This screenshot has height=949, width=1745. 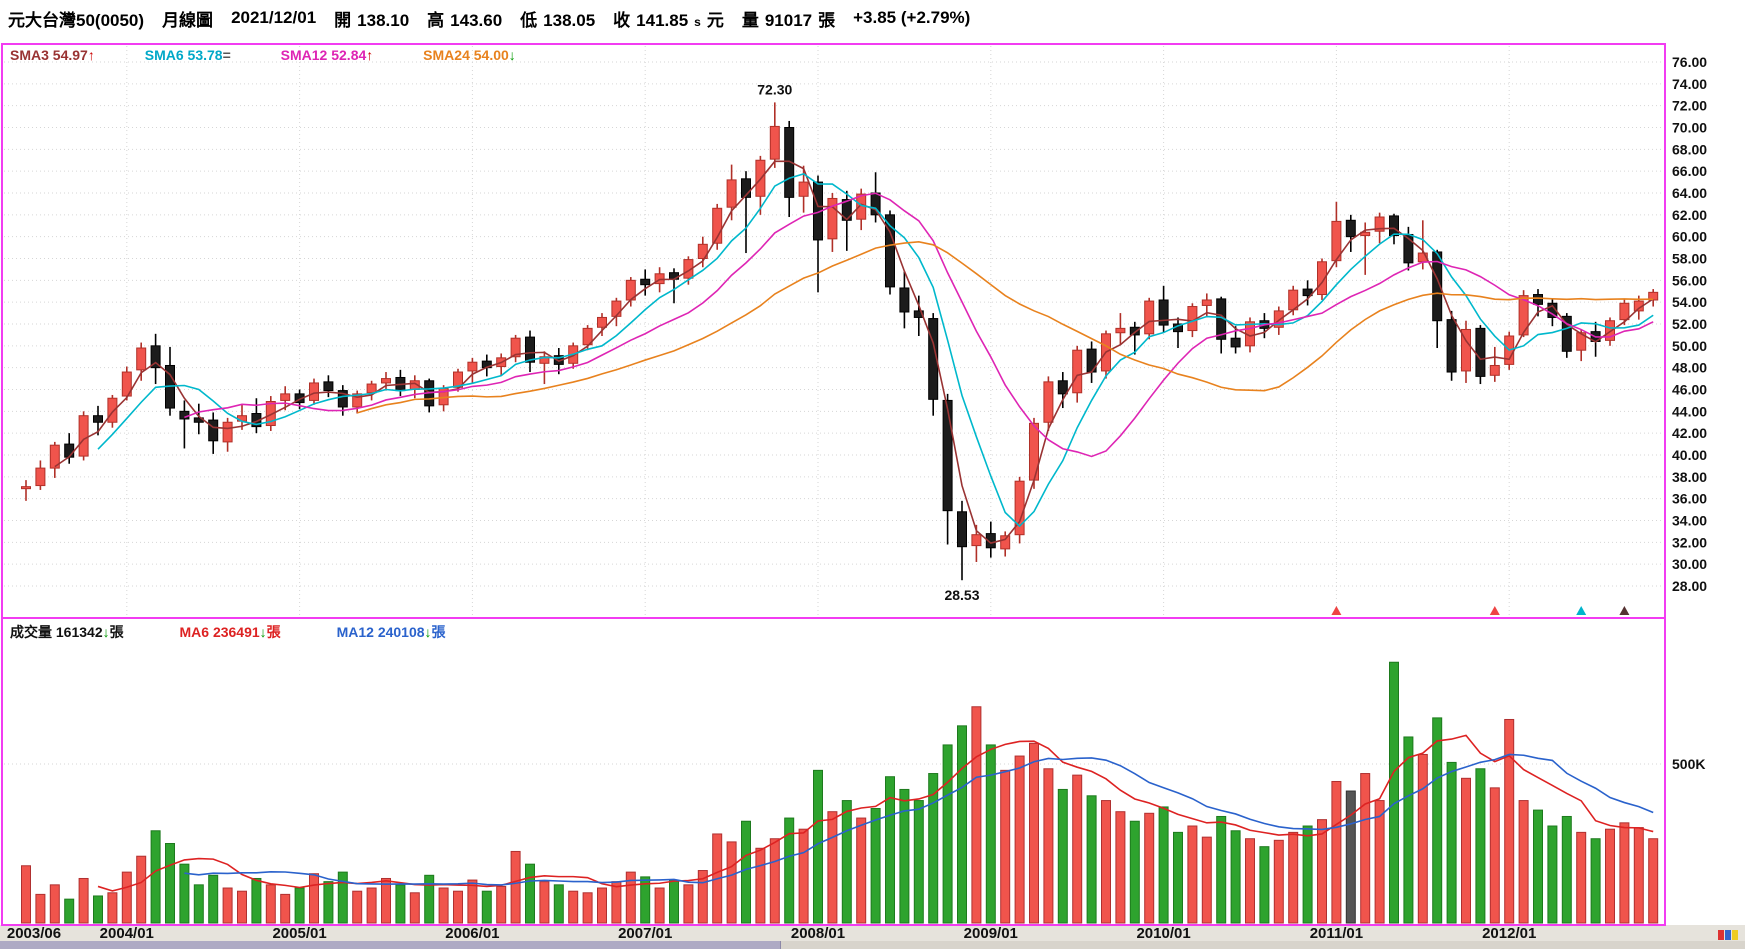 What do you see at coordinates (569, 20) in the screenshot?
I see `low-value: 138.05` at bounding box center [569, 20].